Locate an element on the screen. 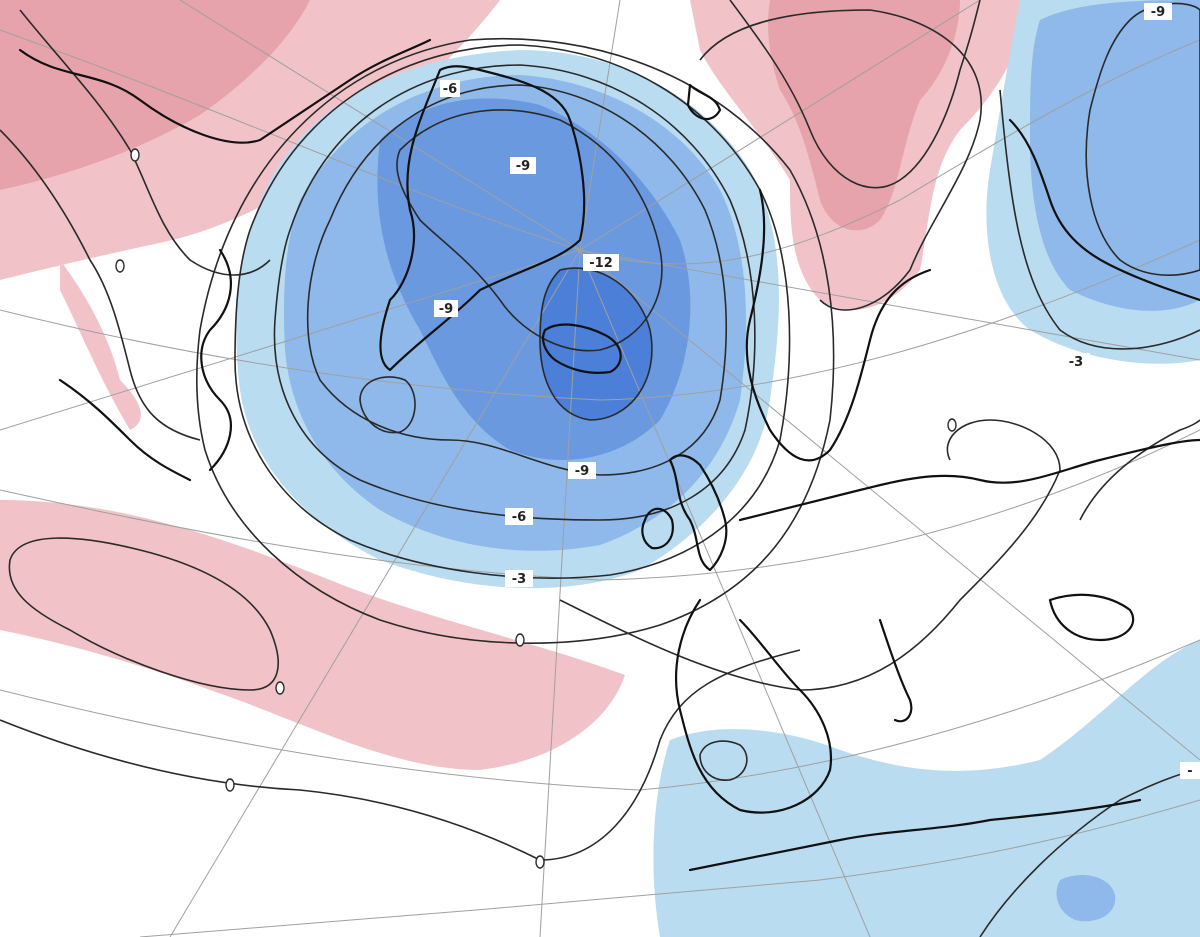 This screenshot has width=1200, height=937. europe-north-coast is located at coordinates (969, 480).